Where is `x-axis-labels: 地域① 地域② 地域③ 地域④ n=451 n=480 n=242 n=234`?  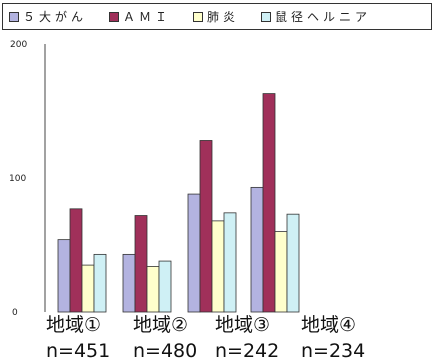 x-axis-labels: 地域① 地域② 地域③ 地域④ n=451 n=480 n=242 n=234 is located at coordinates (218, 339).